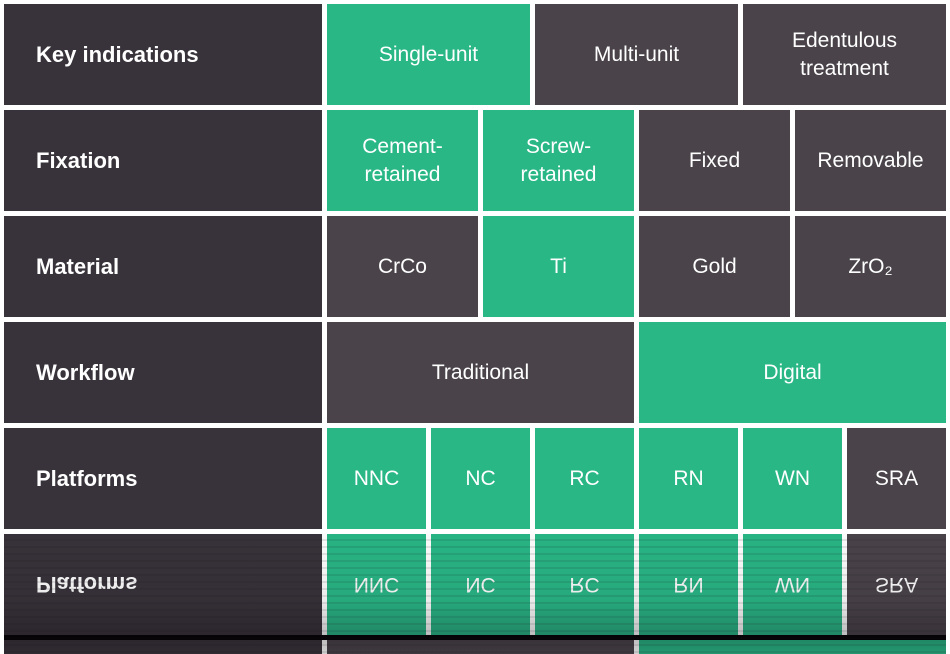 The width and height of the screenshot is (950, 654). What do you see at coordinates (896, 584) in the screenshot?
I see `reflection-cell-sra: SRA` at bounding box center [896, 584].